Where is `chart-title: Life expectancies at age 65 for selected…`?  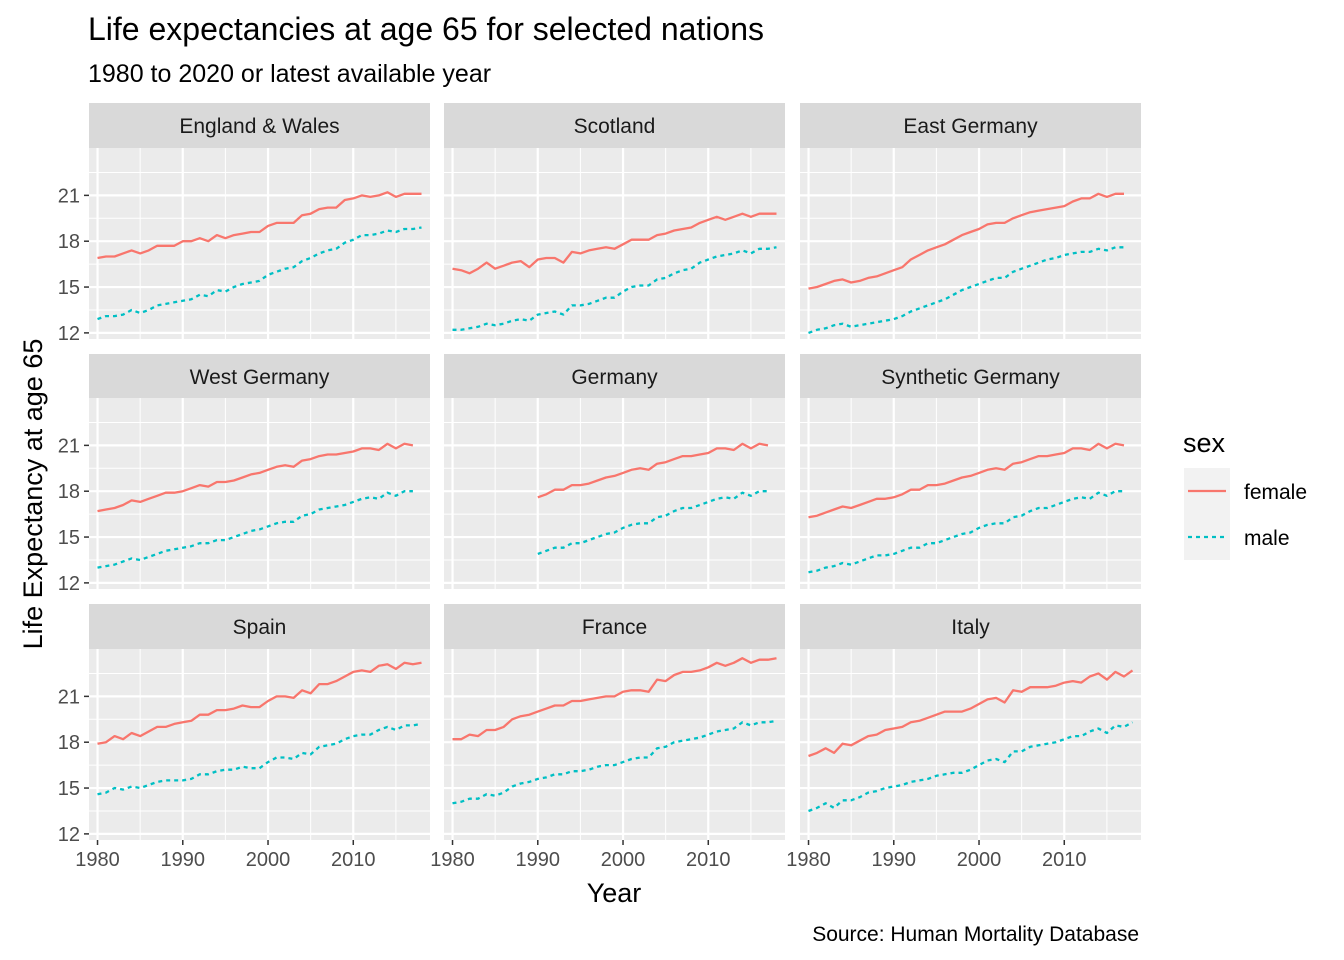
chart-title: Life expectancies at age 65 for selected… is located at coordinates (426, 29).